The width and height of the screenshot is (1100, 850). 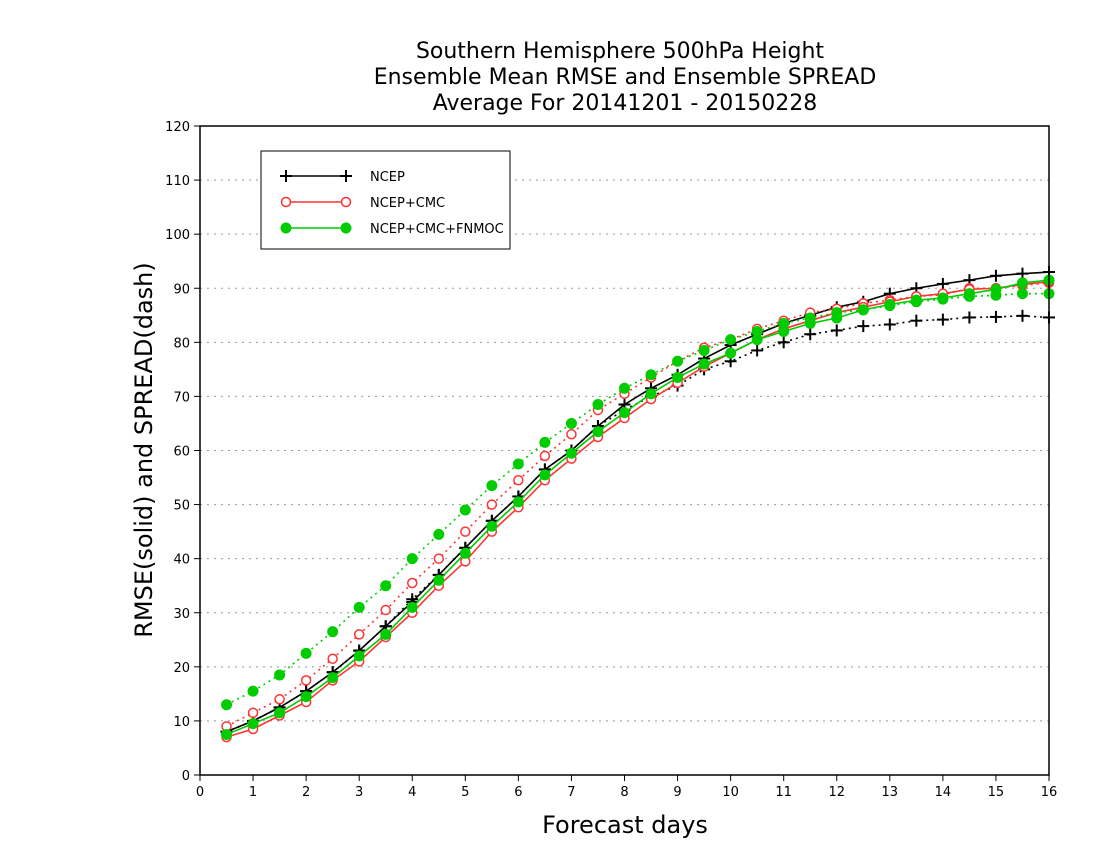 I want to click on y-axis: 0 10 20 30 40 50 60 70 80 90 100 110 120, so click(x=182, y=452).